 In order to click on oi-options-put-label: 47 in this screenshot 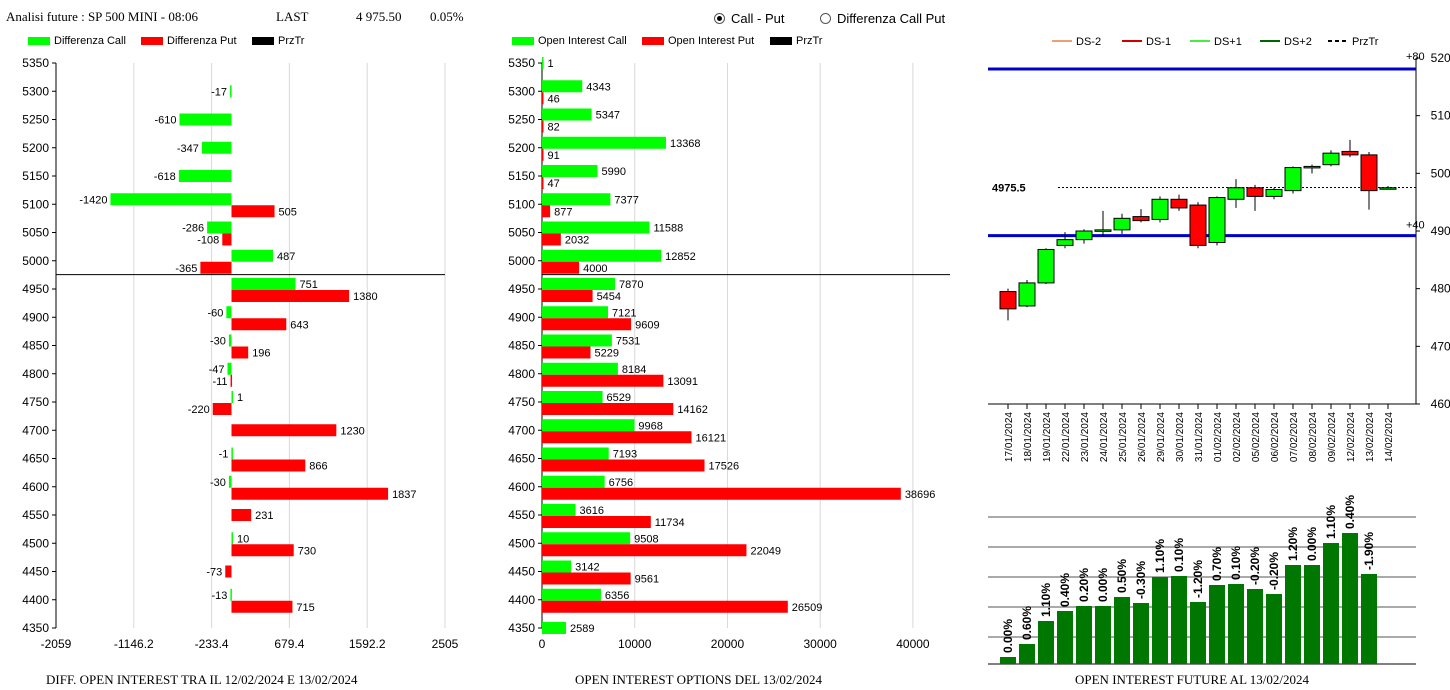, I will do `click(554, 184)`.